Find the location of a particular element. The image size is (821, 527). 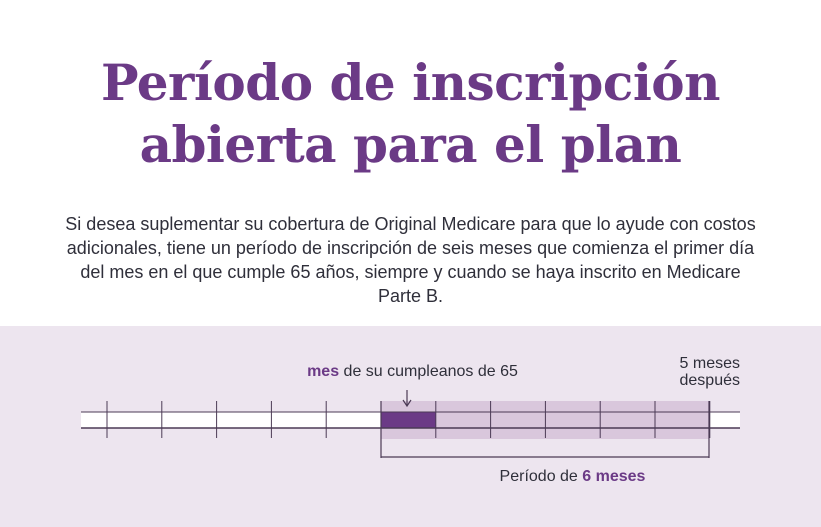

five-months-after-line-2: después is located at coordinates (710, 380).